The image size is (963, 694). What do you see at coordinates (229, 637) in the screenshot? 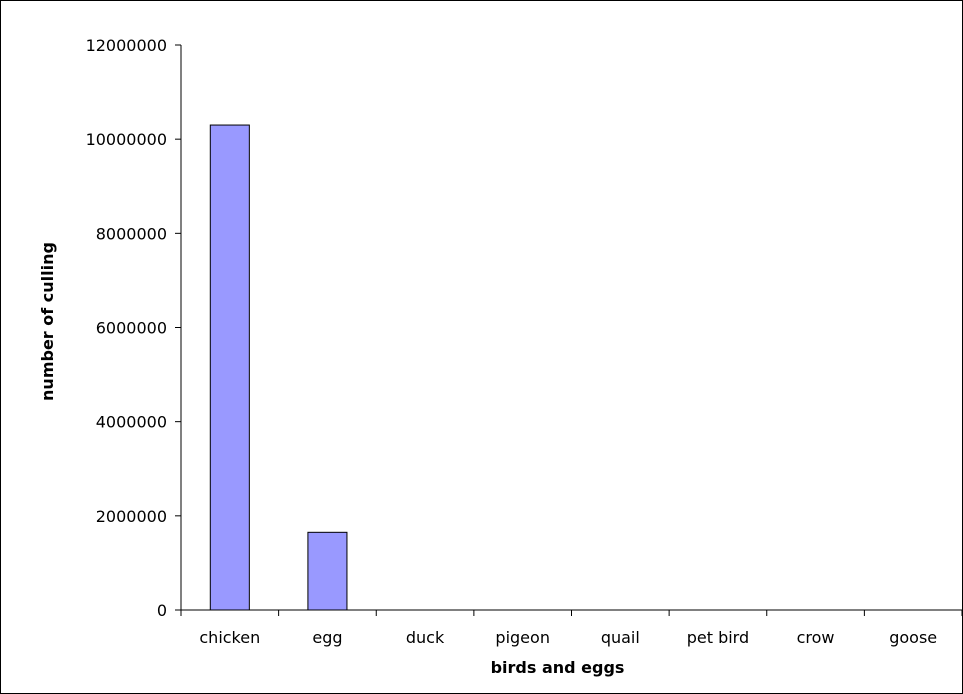
I see `x-tick-label: chicken` at bounding box center [229, 637].